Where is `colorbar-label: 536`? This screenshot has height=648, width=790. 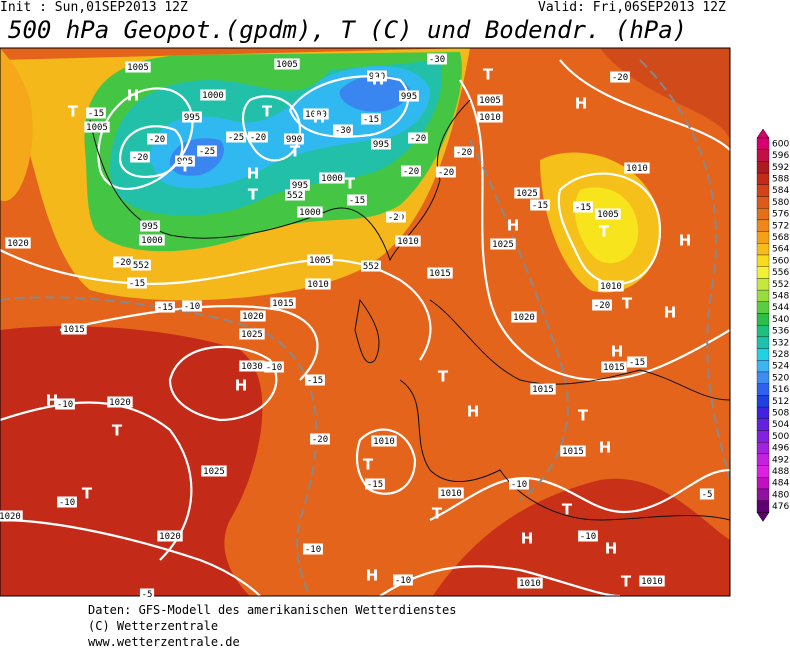
colorbar-label: 536 is located at coordinates (780, 332).